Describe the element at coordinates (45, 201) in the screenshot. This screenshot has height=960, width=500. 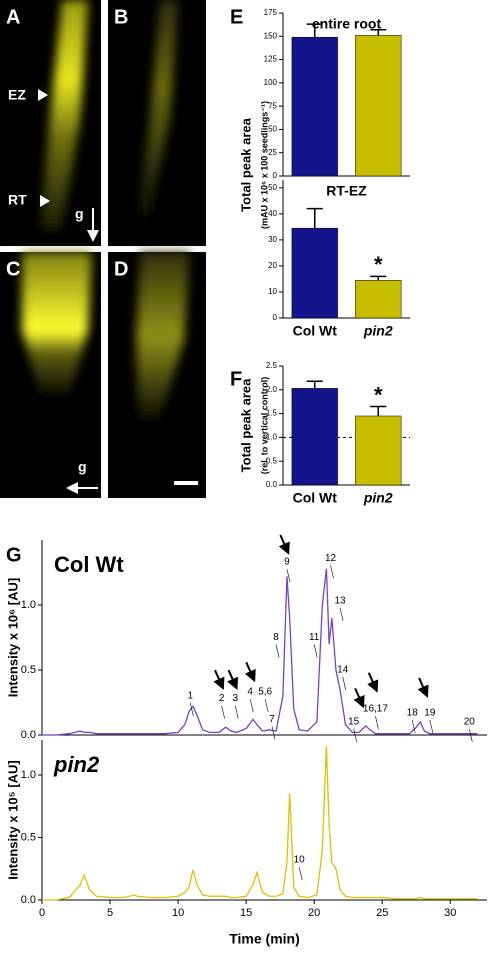
I see `pointer` at that location.